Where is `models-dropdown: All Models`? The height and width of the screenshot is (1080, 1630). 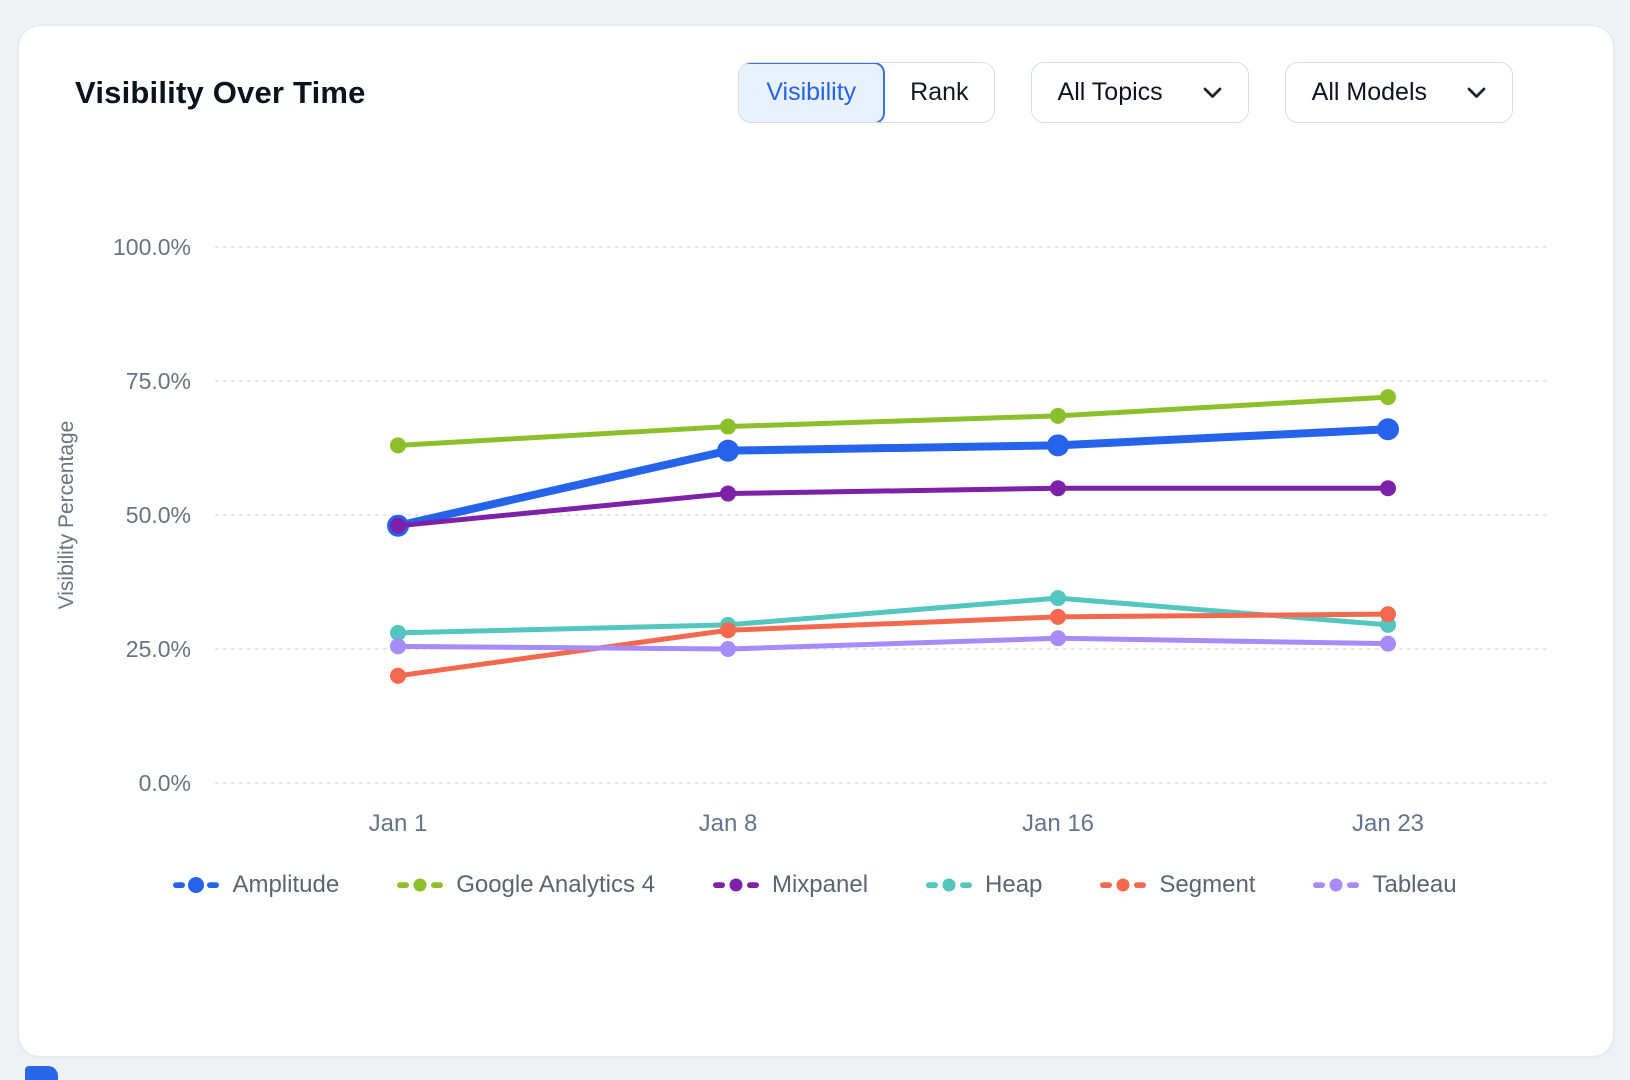 models-dropdown: All Models is located at coordinates (1398, 92).